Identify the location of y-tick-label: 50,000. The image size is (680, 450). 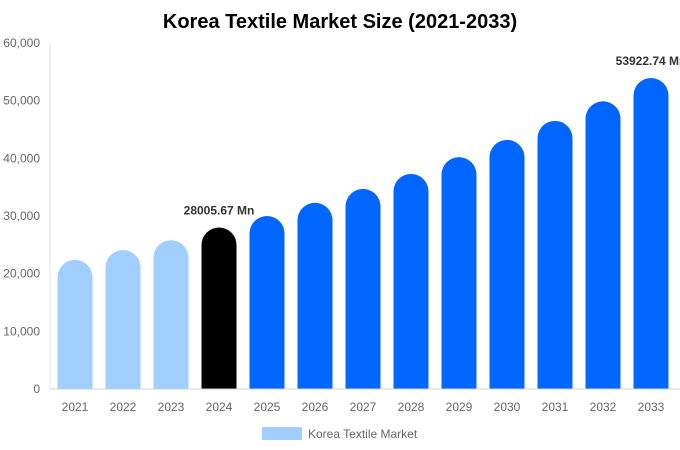
(21, 101).